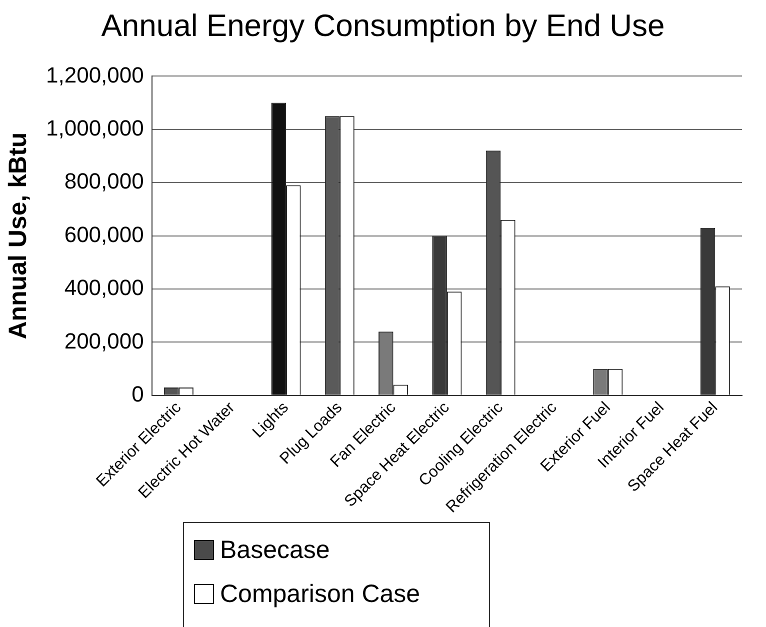 This screenshot has height=627, width=766. Describe the element at coordinates (138, 393) in the screenshot. I see `y-tick-label: 0` at that location.